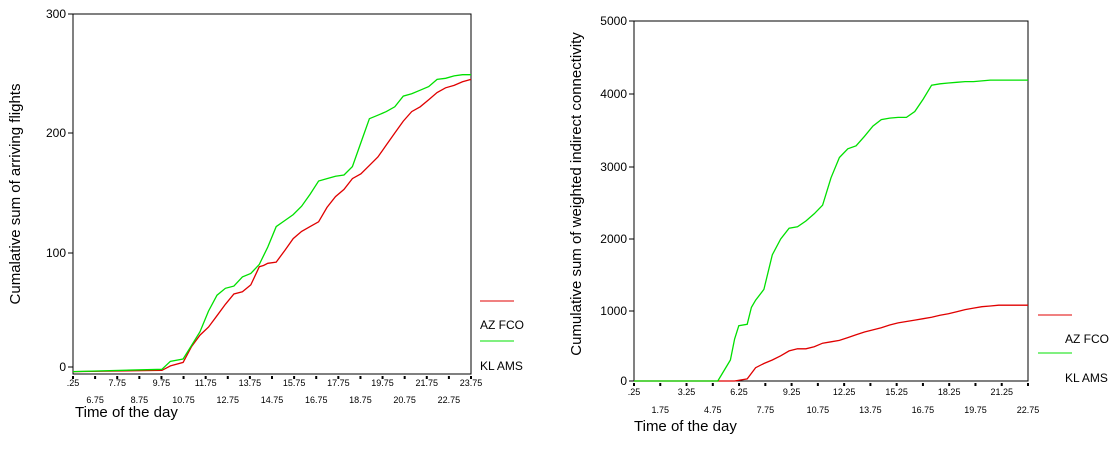 This screenshot has height=463, width=1119. Describe the element at coordinates (713, 410) in the screenshot. I see `x-tick-label: 4.75` at that location.